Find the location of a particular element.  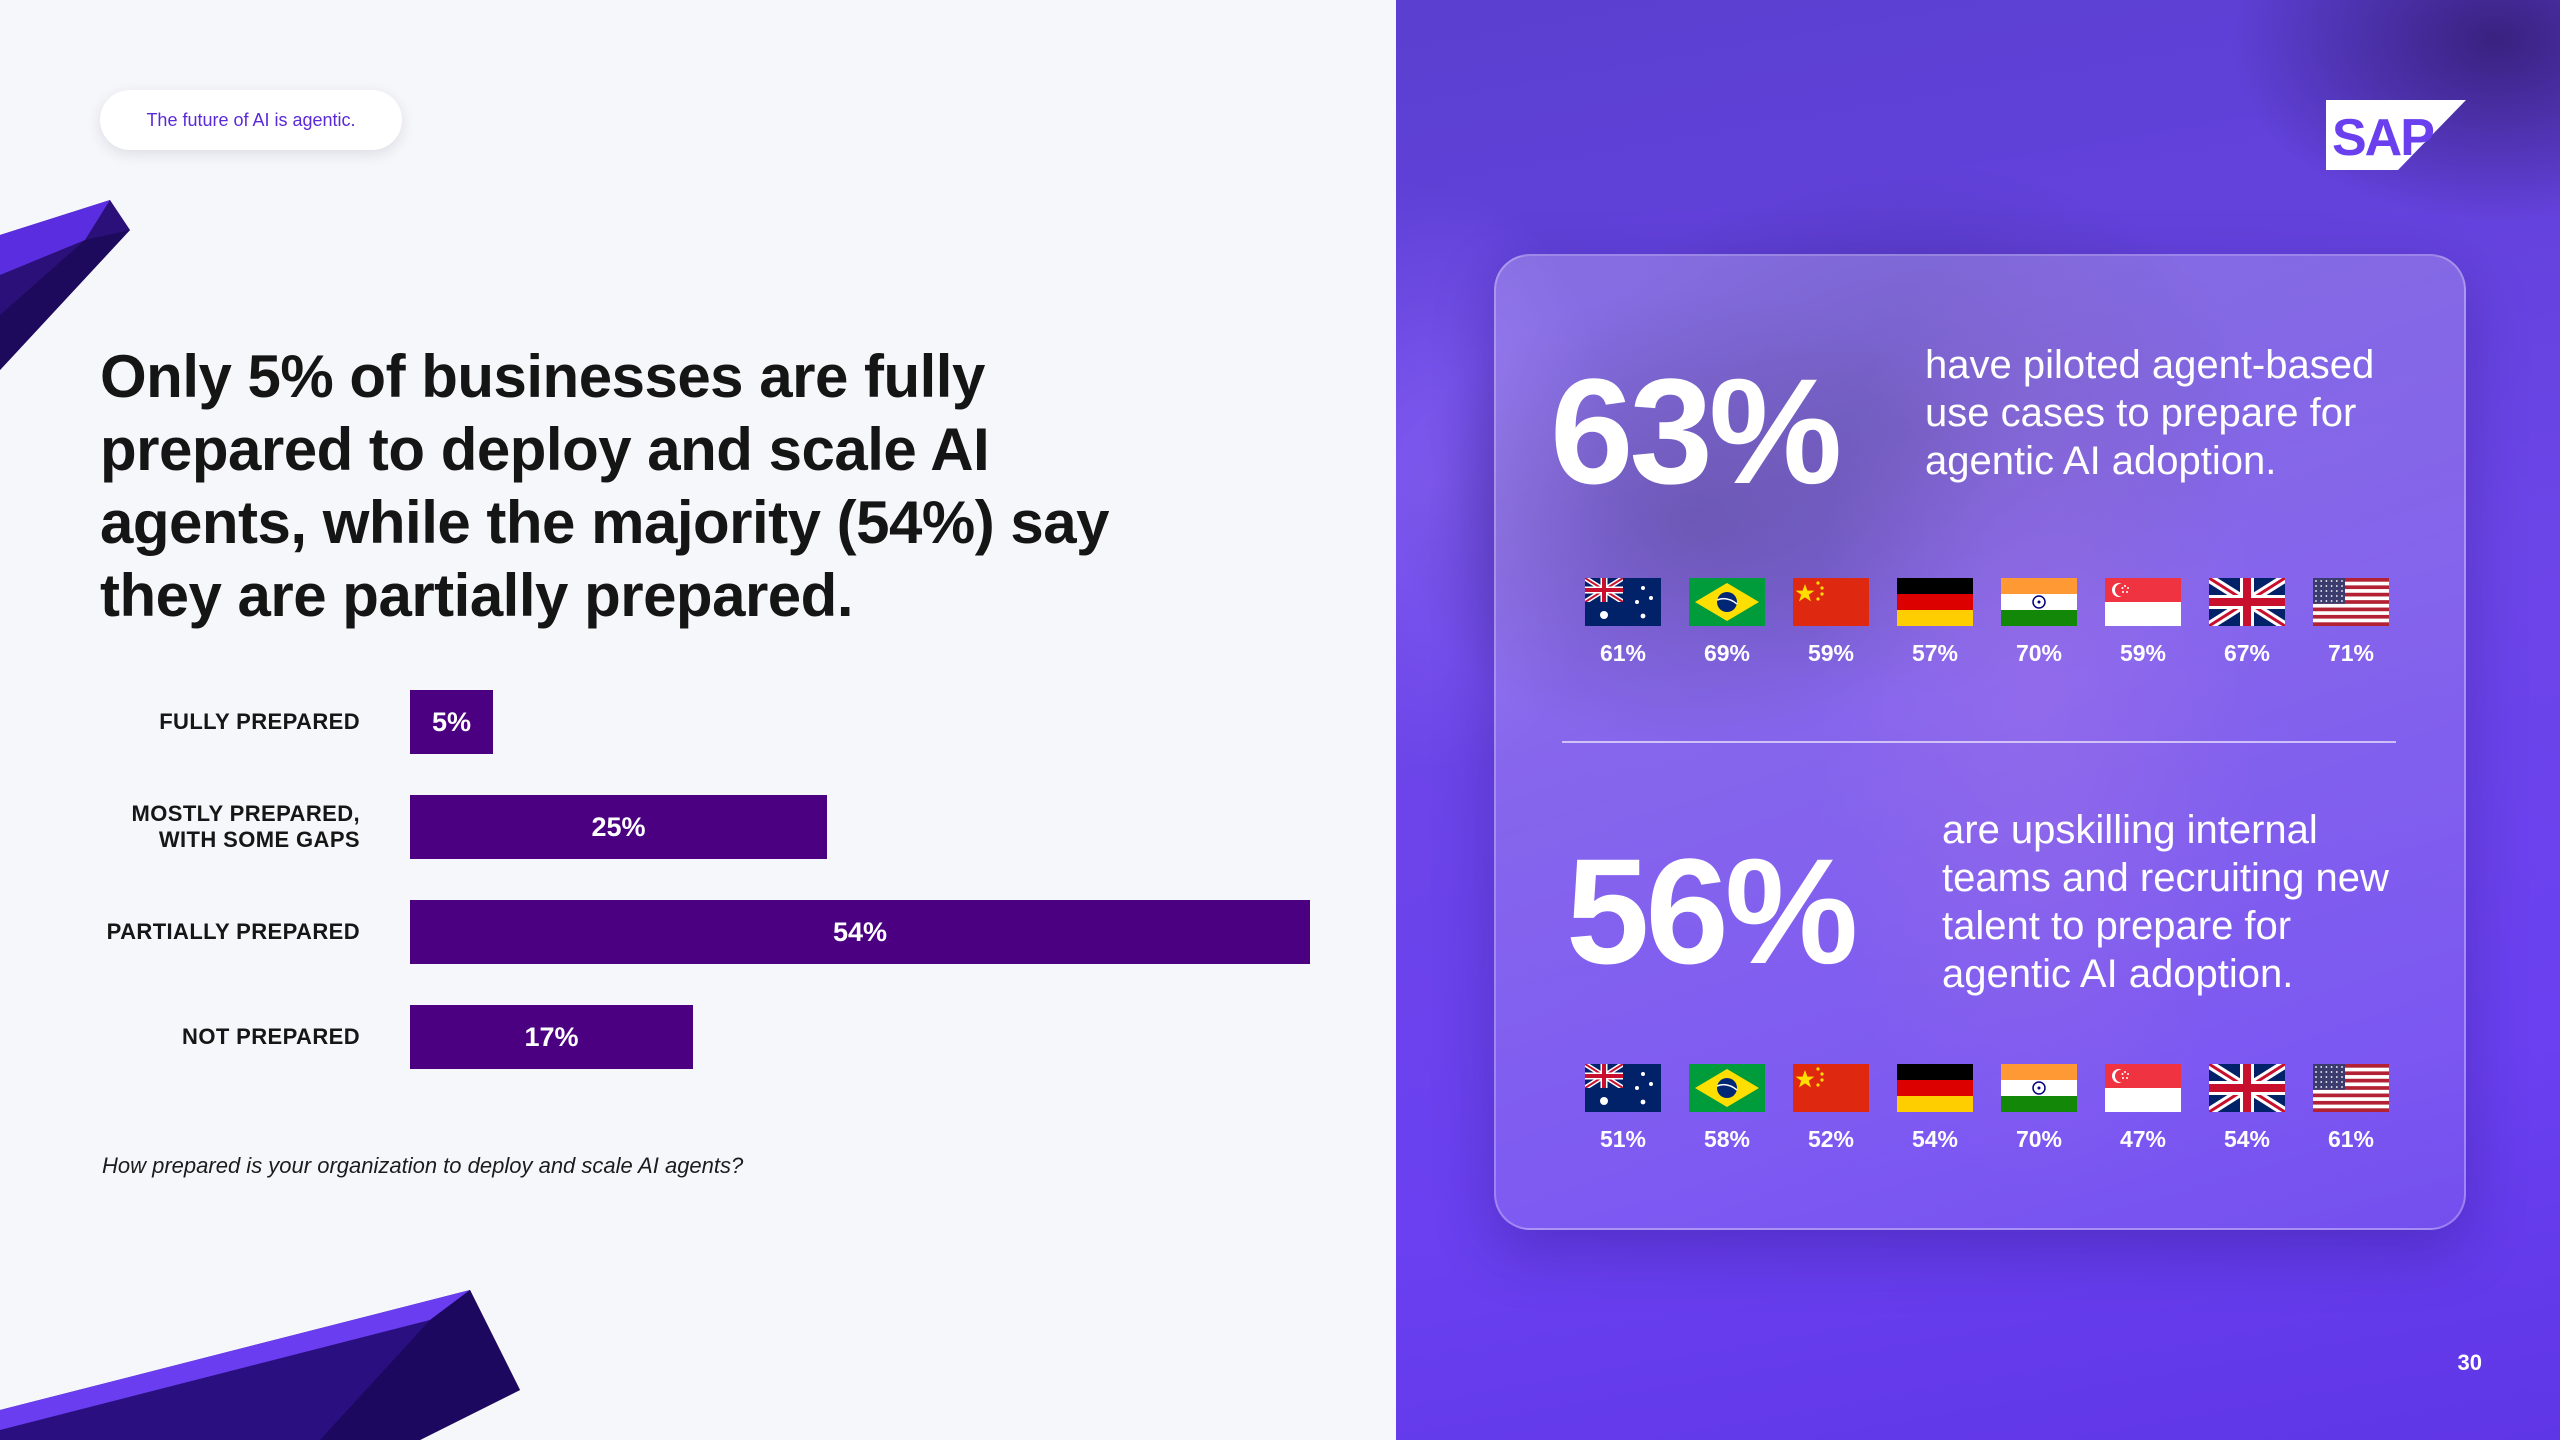

country-stat: 52% is located at coordinates (1831, 1108).